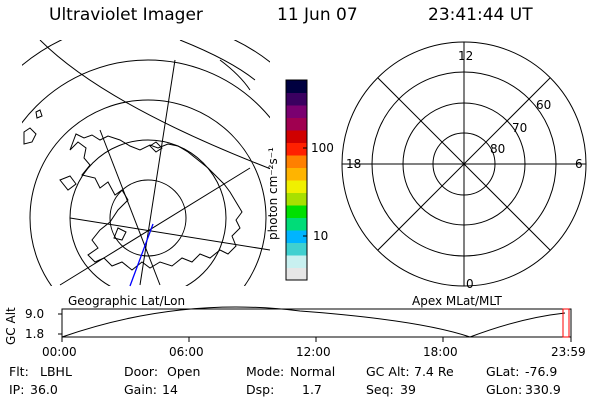 The image size is (600, 400). Describe the element at coordinates (312, 389) in the screenshot. I see `status-value: 1.7` at that location.